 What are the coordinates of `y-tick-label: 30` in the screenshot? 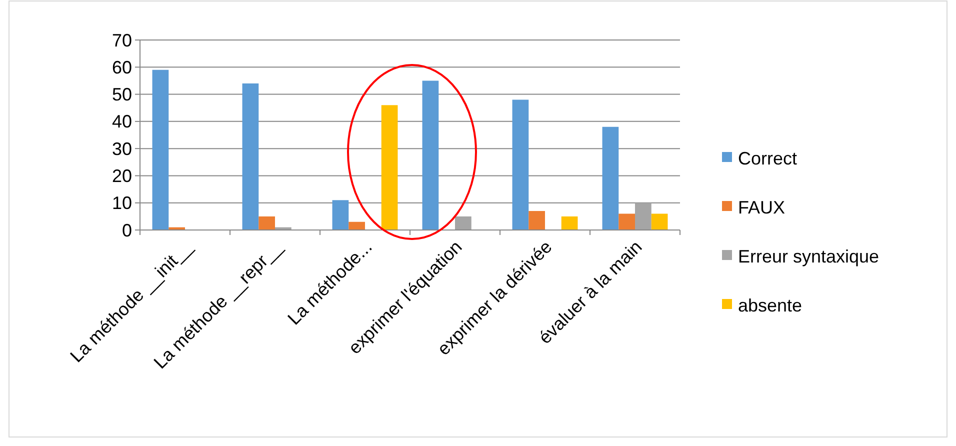 It's located at (122, 148).